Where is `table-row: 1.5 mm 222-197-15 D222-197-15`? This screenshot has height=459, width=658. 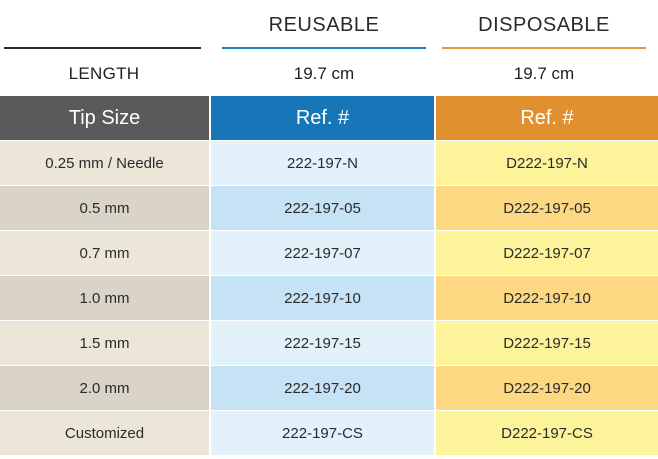
table-row: 1.5 mm 222-197-15 D222-197-15 is located at coordinates (329, 343).